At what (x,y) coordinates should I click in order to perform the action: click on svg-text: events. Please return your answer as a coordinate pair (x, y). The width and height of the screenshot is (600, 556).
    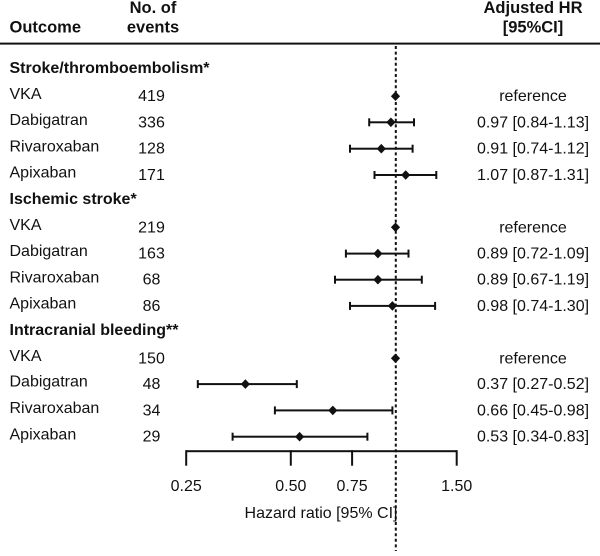
    Looking at the image, I should click on (153, 28).